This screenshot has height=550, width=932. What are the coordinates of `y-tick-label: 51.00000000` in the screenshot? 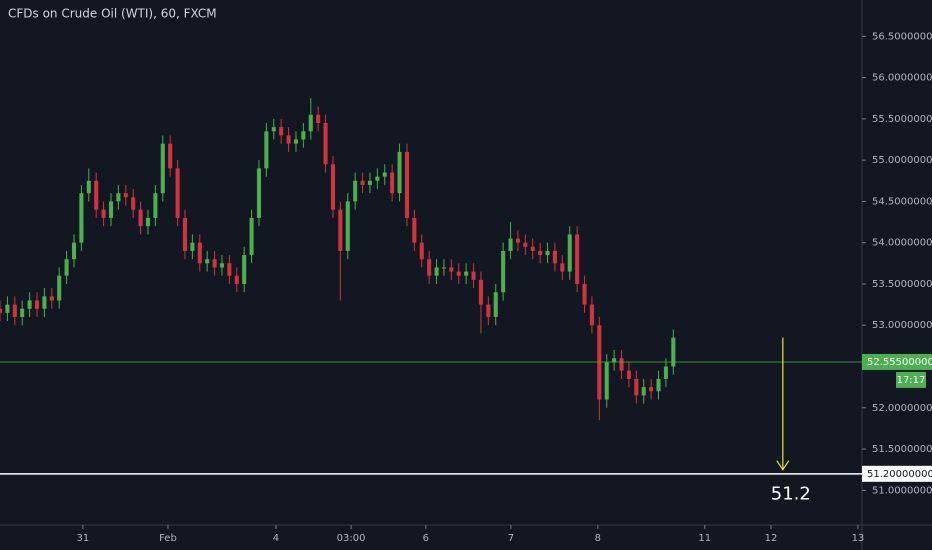 It's located at (902, 490).